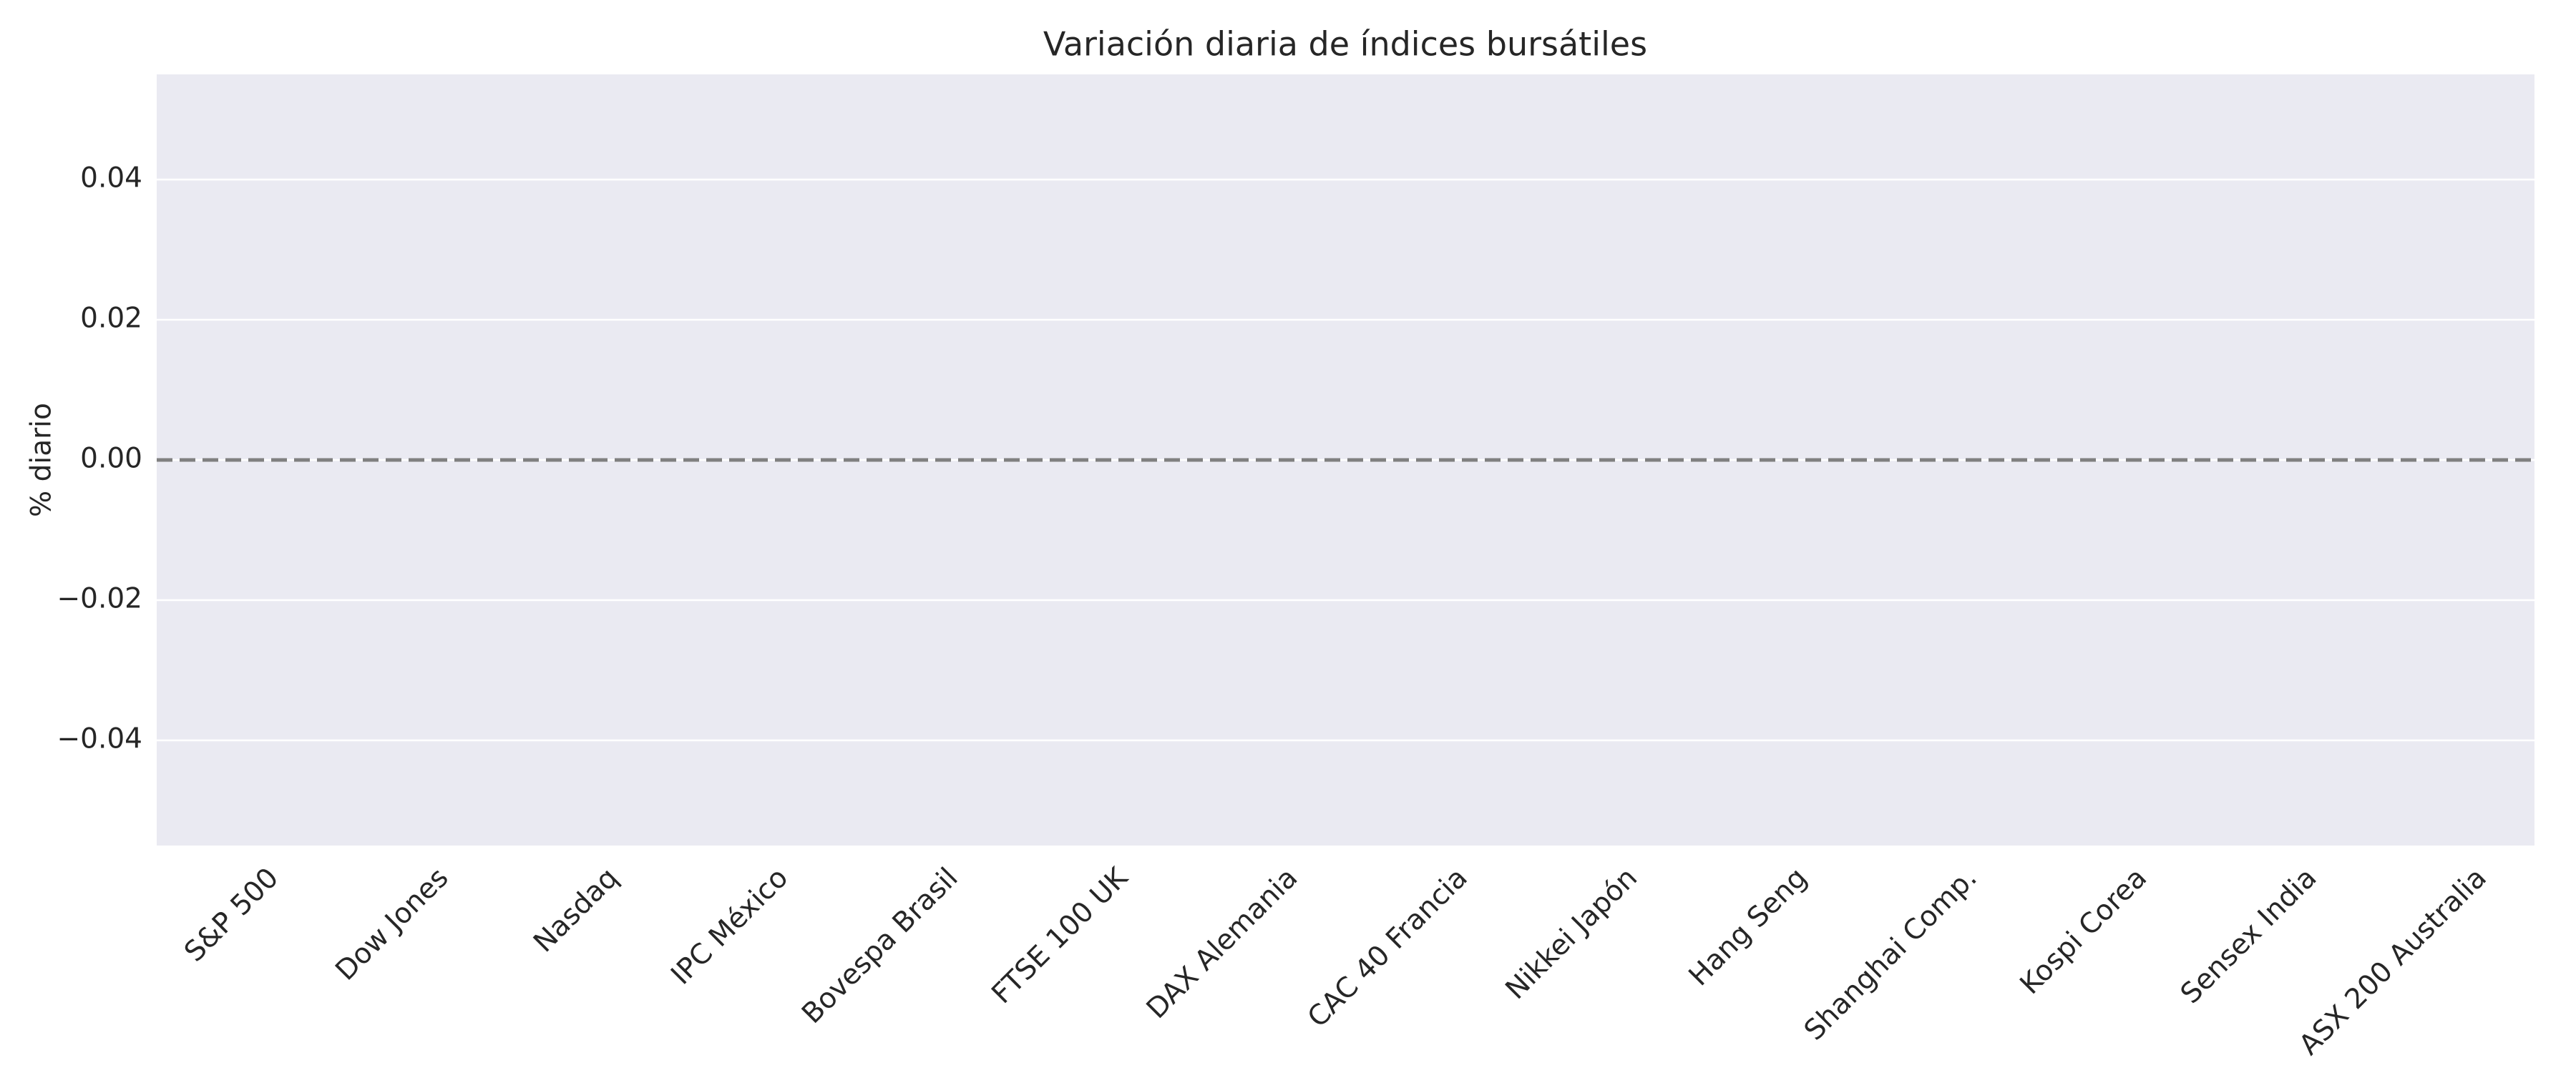  What do you see at coordinates (2083, 931) in the screenshot?
I see `x-tick-label: Kospi Corea` at bounding box center [2083, 931].